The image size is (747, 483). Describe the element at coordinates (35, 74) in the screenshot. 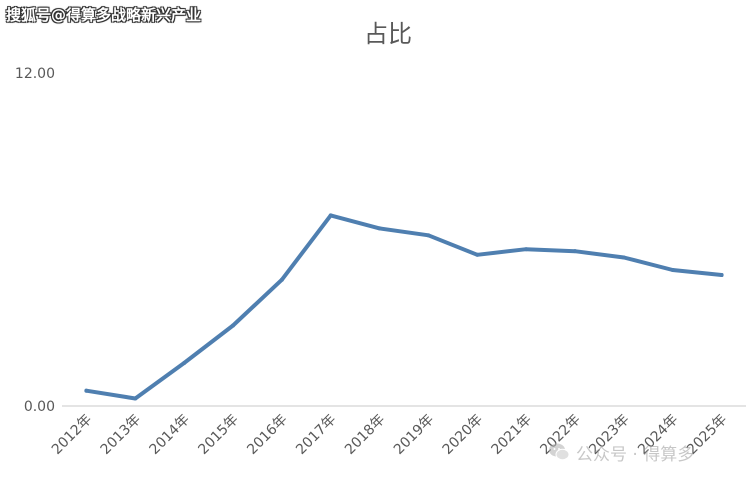

I see `y-tick-label: 12.00` at that location.